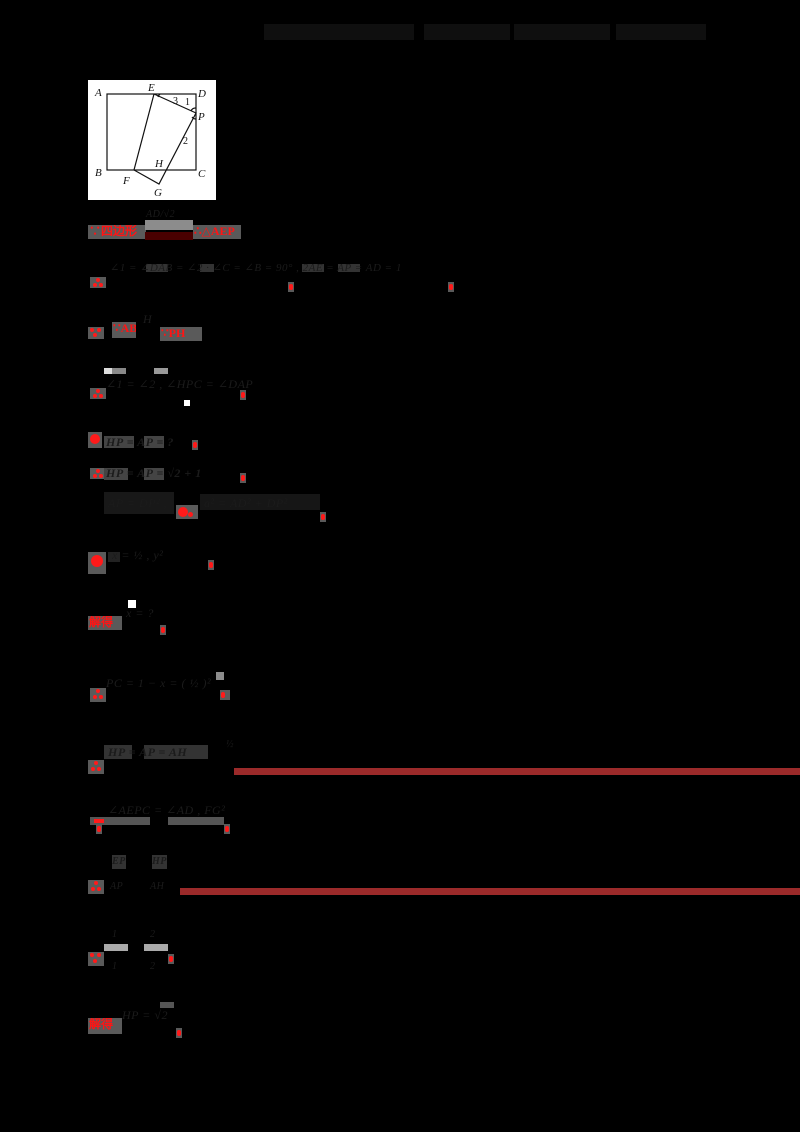 The width and height of the screenshot is (800, 1132). Describe the element at coordinates (159, 164) in the screenshot. I see `label-H: H` at that location.